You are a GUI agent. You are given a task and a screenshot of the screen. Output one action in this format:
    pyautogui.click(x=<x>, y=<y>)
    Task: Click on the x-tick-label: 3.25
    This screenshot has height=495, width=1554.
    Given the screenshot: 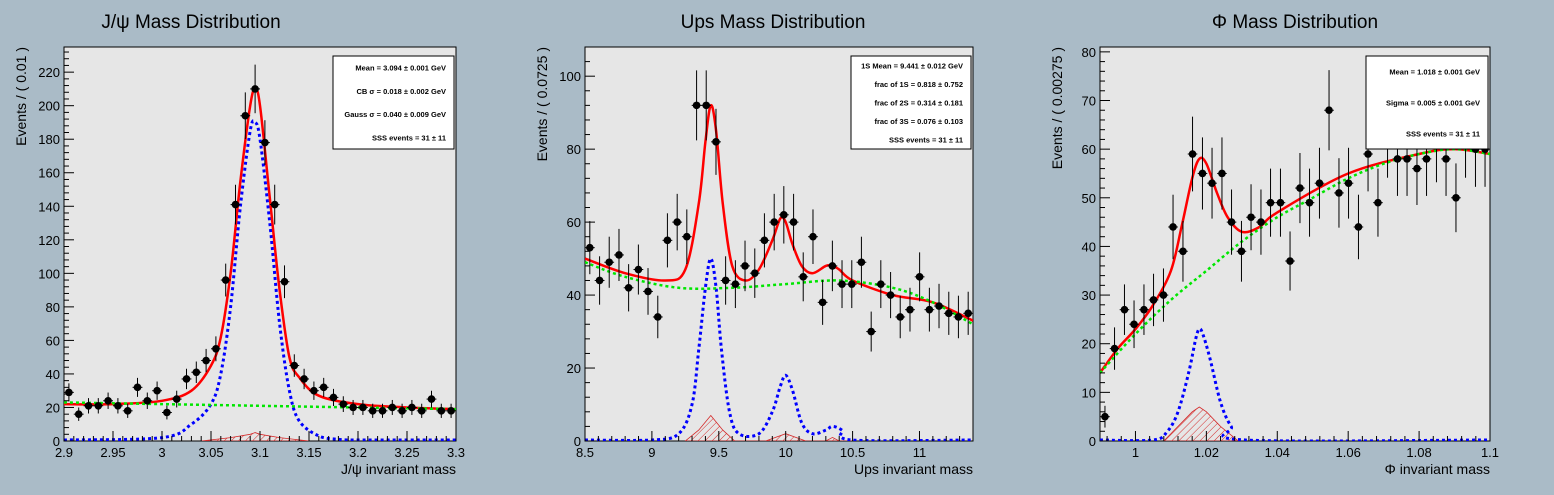 What is the action you would take?
    pyautogui.click(x=406, y=452)
    